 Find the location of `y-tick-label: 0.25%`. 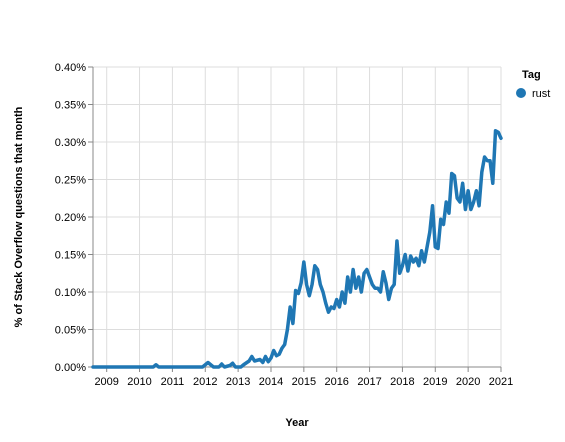

y-tick-label: 0.25% is located at coordinates (70, 181).